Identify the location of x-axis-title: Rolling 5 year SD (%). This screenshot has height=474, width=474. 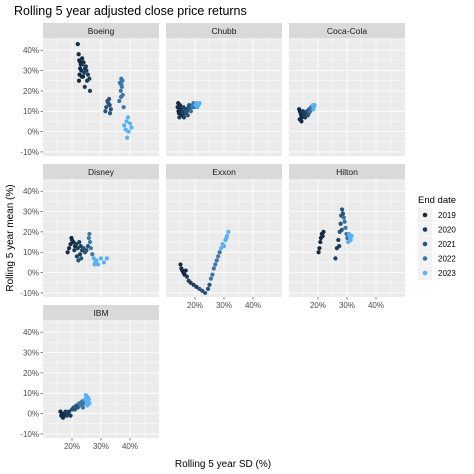
(223, 464).